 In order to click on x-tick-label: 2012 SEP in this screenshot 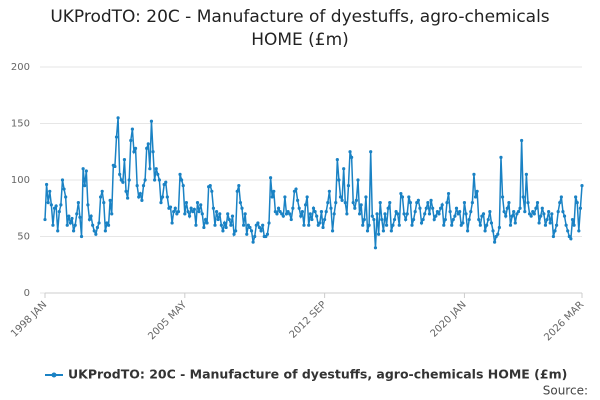, I will do `click(308, 319)`.